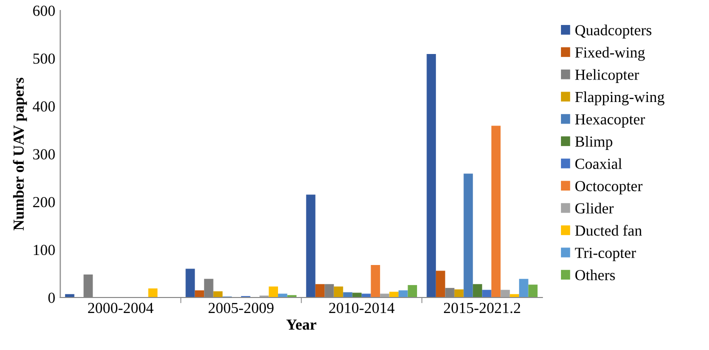 The image size is (709, 350). What do you see at coordinates (44, 11) in the screenshot?
I see `y-tick-label: 600` at bounding box center [44, 11].